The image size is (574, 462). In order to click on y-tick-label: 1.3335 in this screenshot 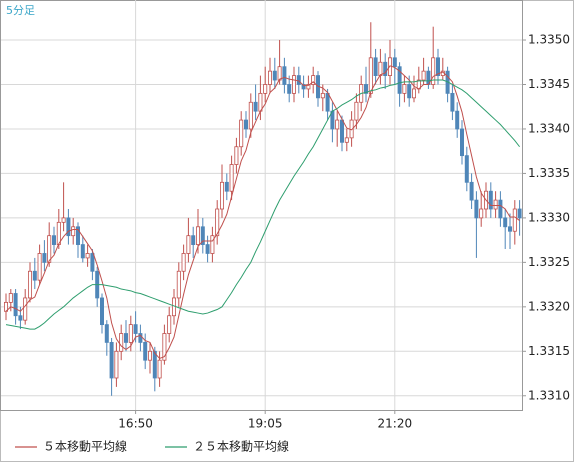, I will do `click(549, 173)`.